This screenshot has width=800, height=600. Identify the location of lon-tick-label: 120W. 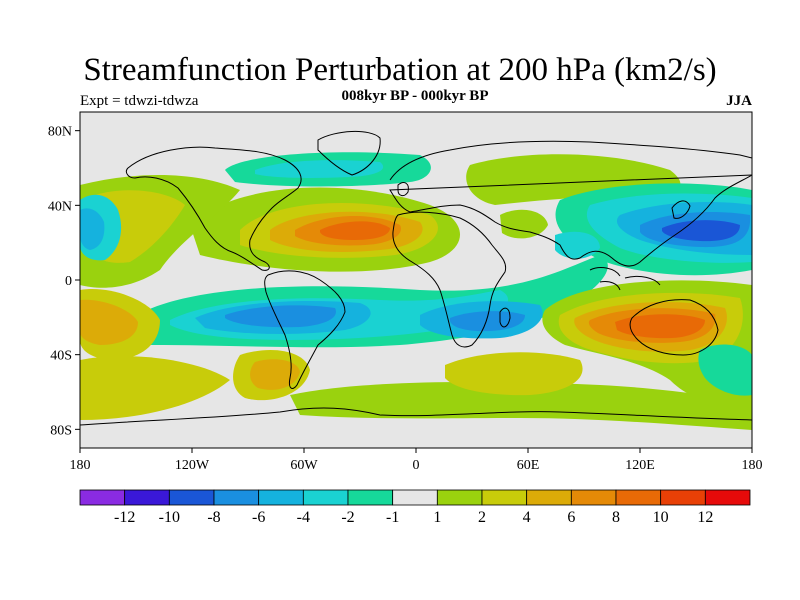
(192, 465).